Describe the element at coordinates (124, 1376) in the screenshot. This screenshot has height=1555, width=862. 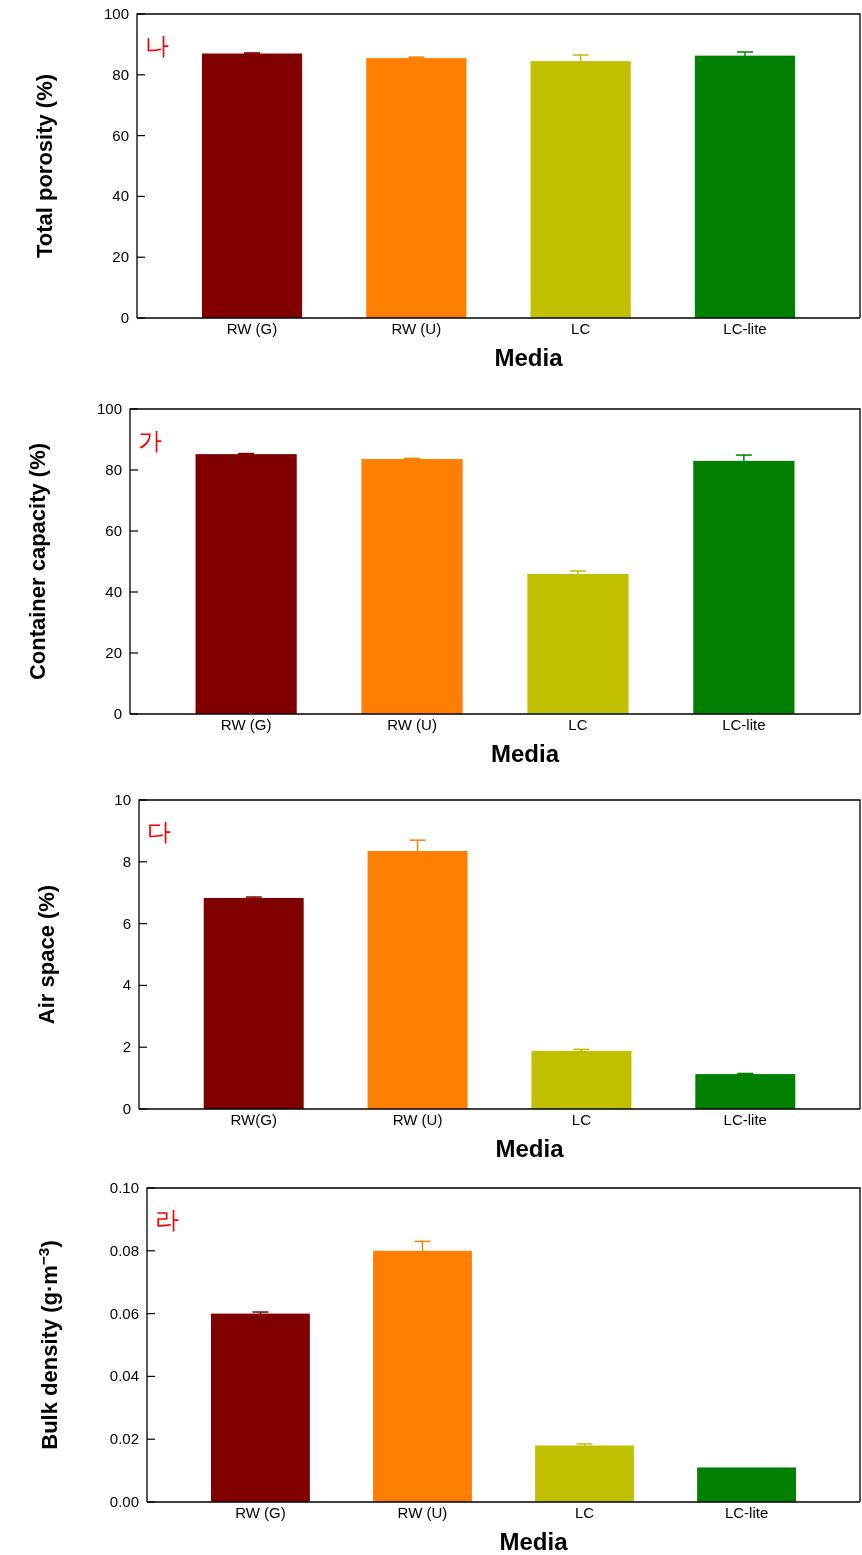
I see `y-tick-label: 0.04` at that location.